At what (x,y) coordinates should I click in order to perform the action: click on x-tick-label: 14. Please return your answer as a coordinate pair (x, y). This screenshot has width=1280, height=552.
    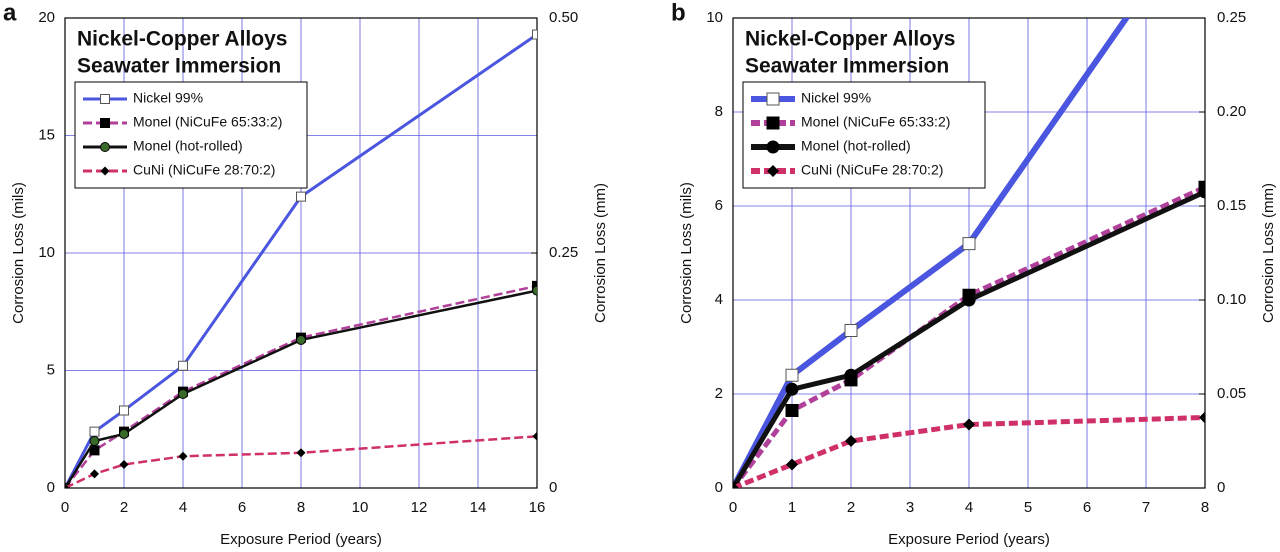
    Looking at the image, I should click on (478, 507).